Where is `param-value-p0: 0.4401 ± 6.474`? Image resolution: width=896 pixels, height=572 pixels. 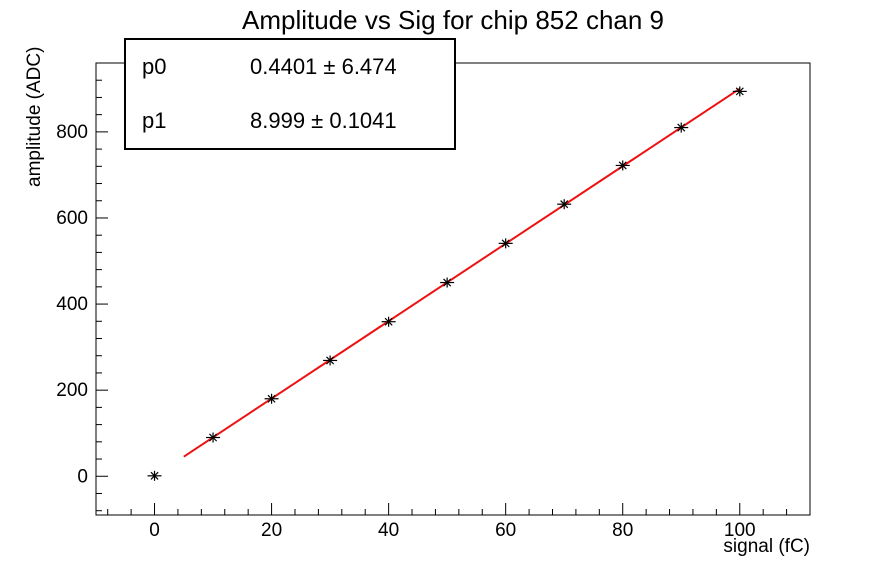 param-value-p0: 0.4401 ± 6.474 is located at coordinates (323, 66).